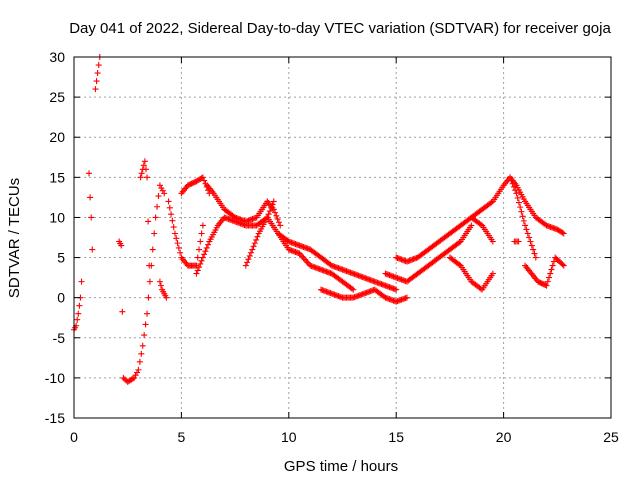 This screenshot has width=640, height=480. I want to click on x-tick-label: 5, so click(182, 437).